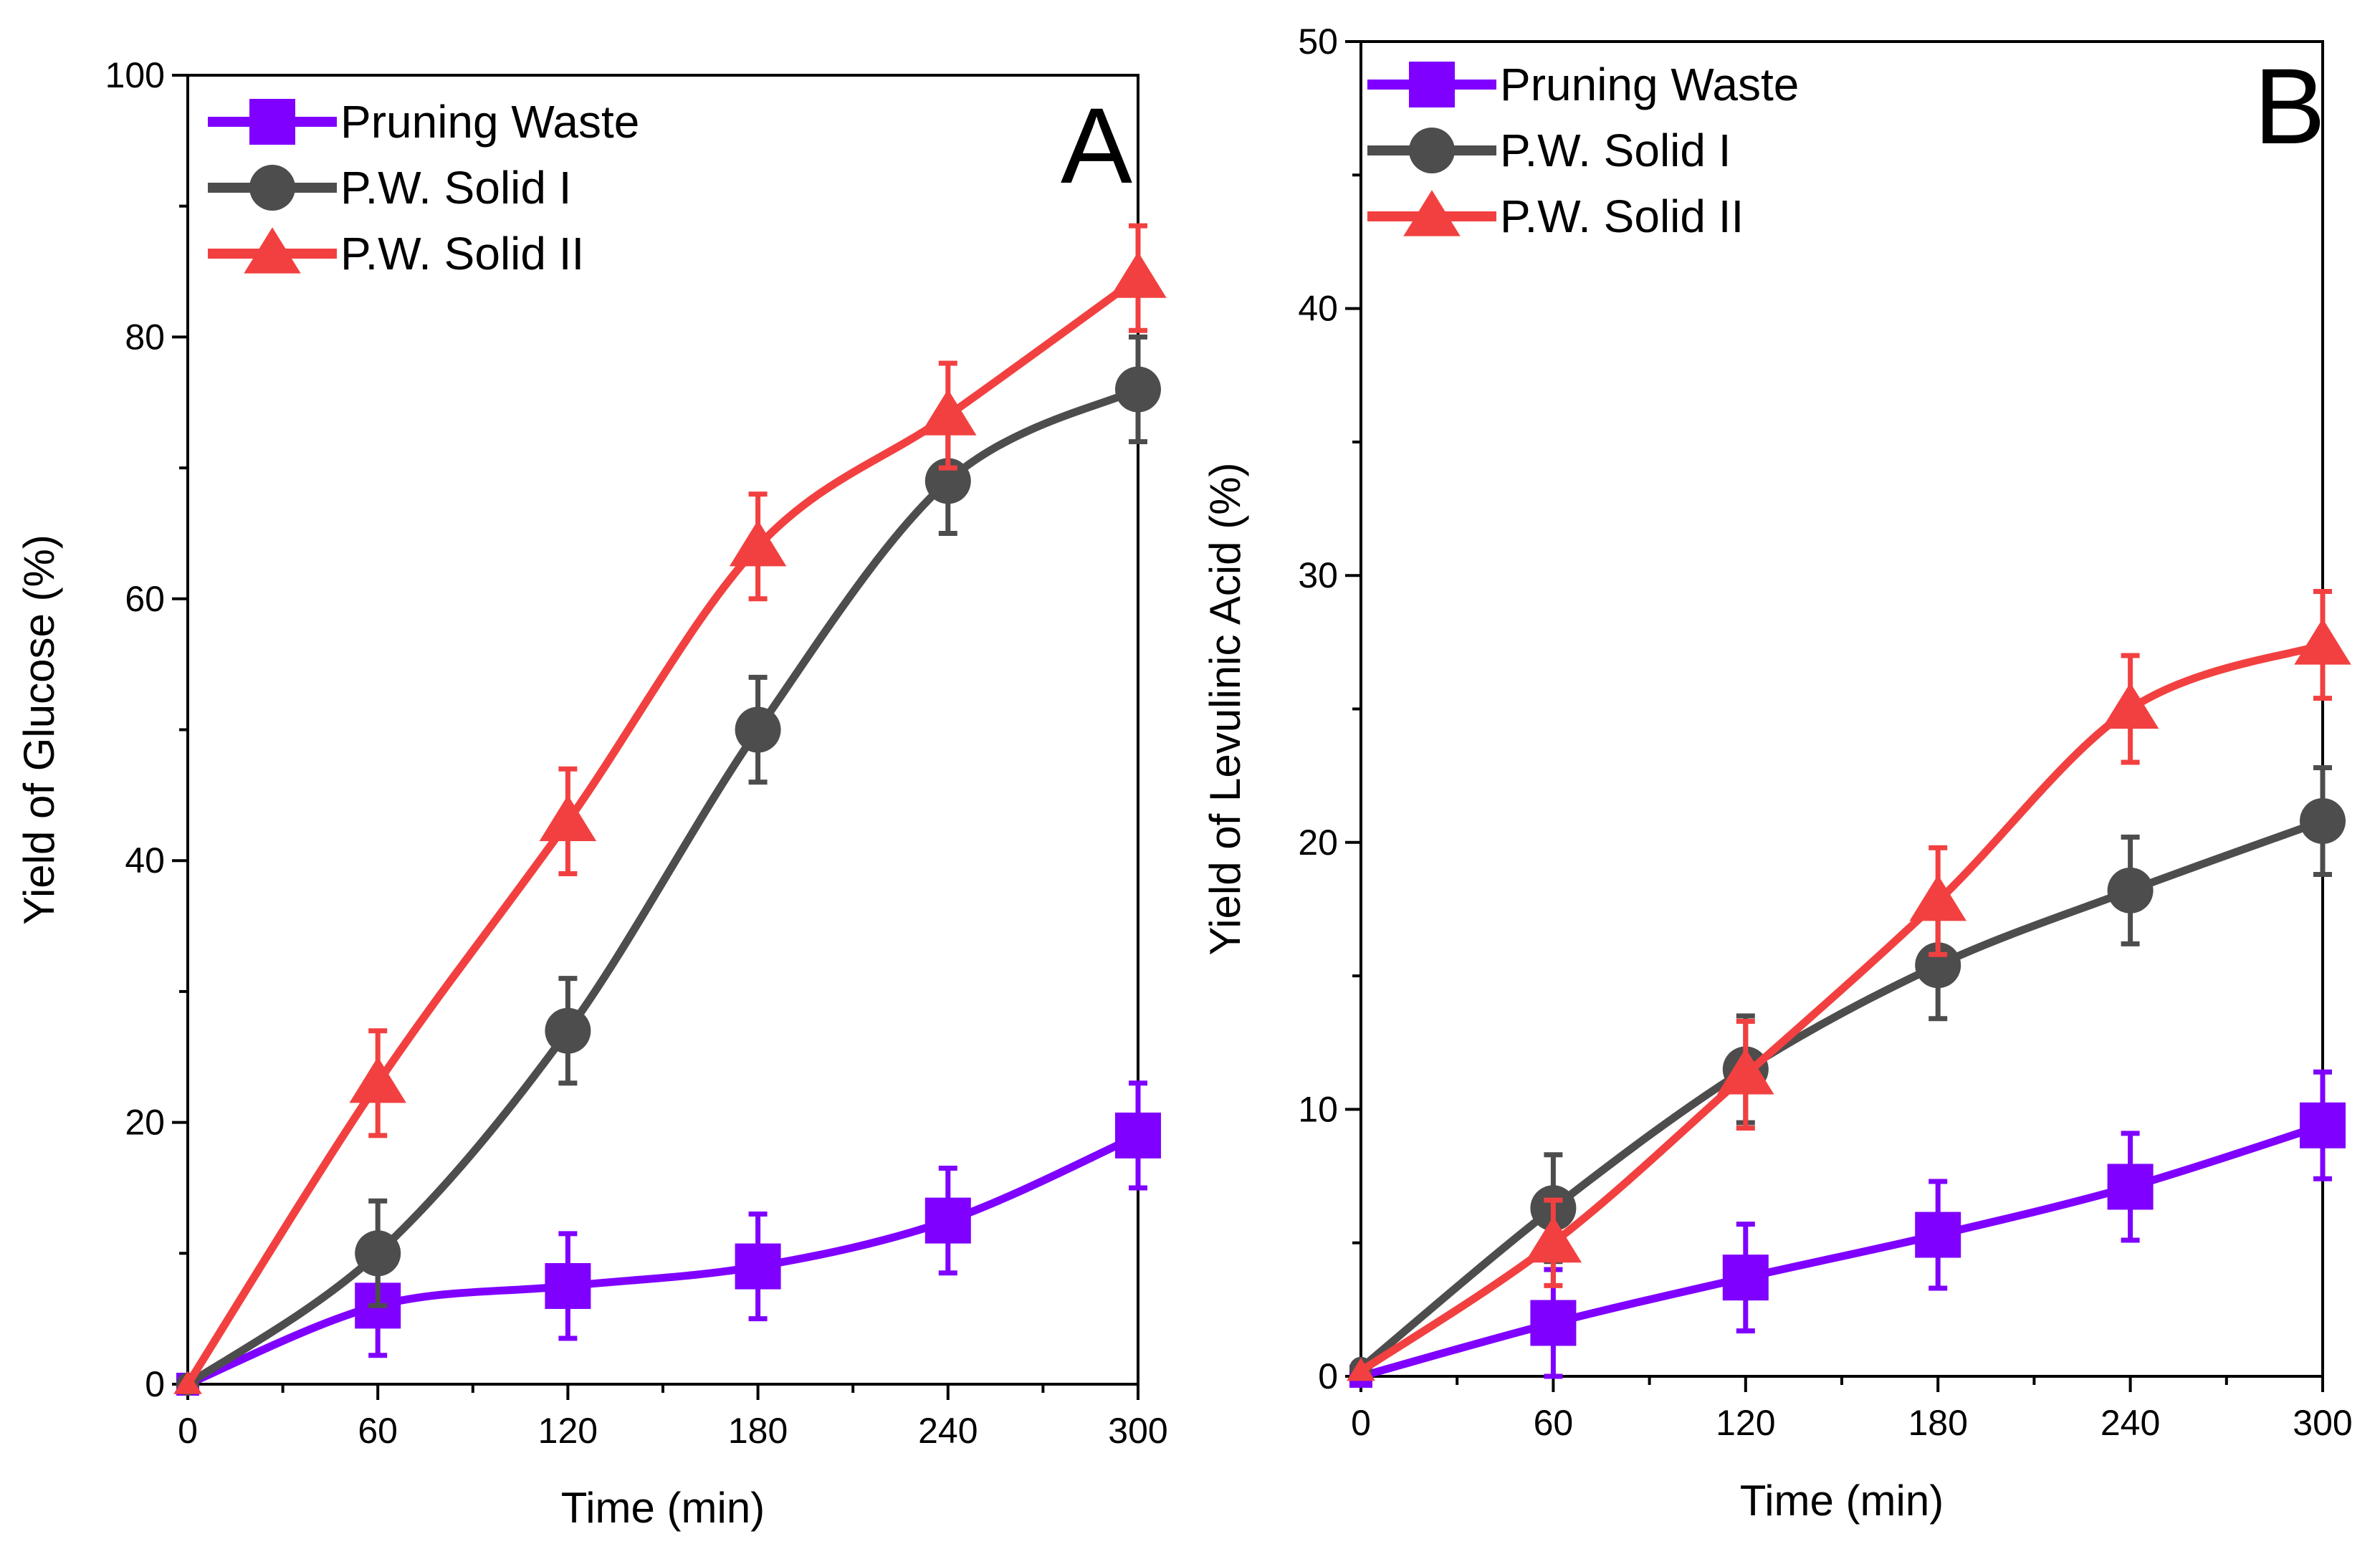 Image resolution: width=2380 pixels, height=1554 pixels. Describe the element at coordinates (135, 75) in the screenshot. I see `y-tick-label: 100` at that location.